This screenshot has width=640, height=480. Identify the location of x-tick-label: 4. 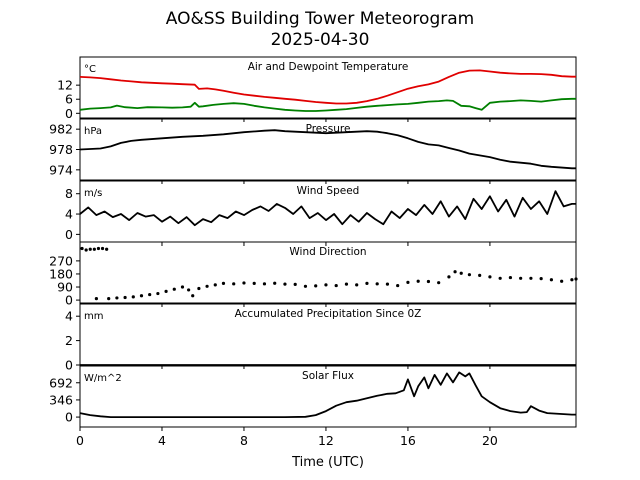
(162, 440).